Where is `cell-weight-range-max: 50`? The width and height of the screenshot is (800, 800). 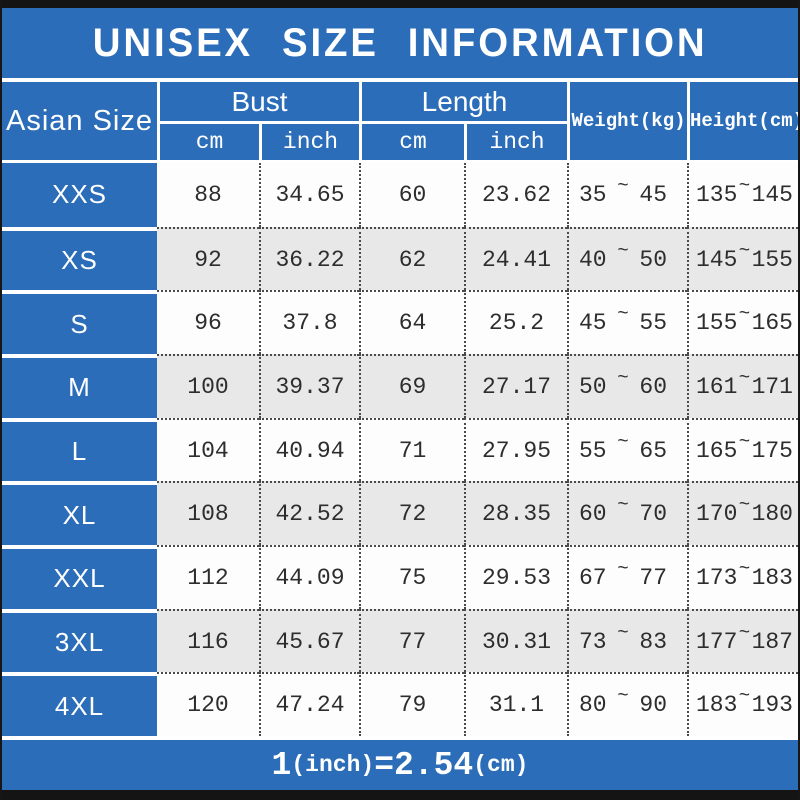 cell-weight-range-max: 50 is located at coordinates (653, 259).